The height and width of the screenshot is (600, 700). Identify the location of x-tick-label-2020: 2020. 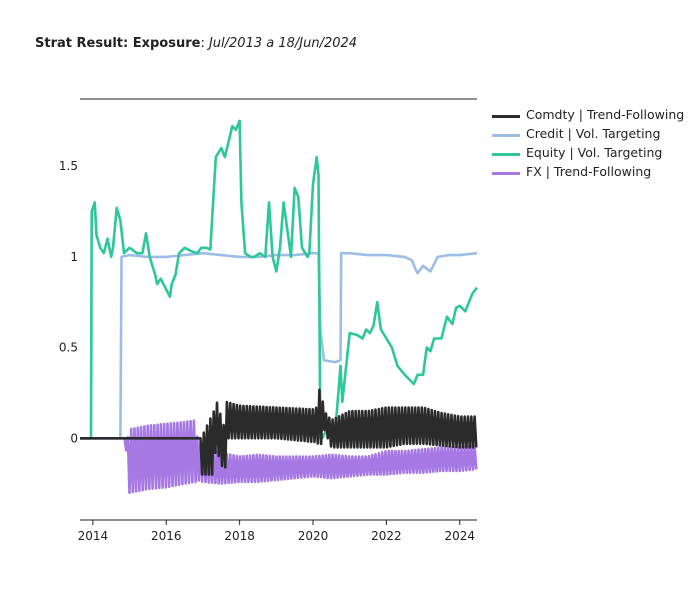
(313, 536).